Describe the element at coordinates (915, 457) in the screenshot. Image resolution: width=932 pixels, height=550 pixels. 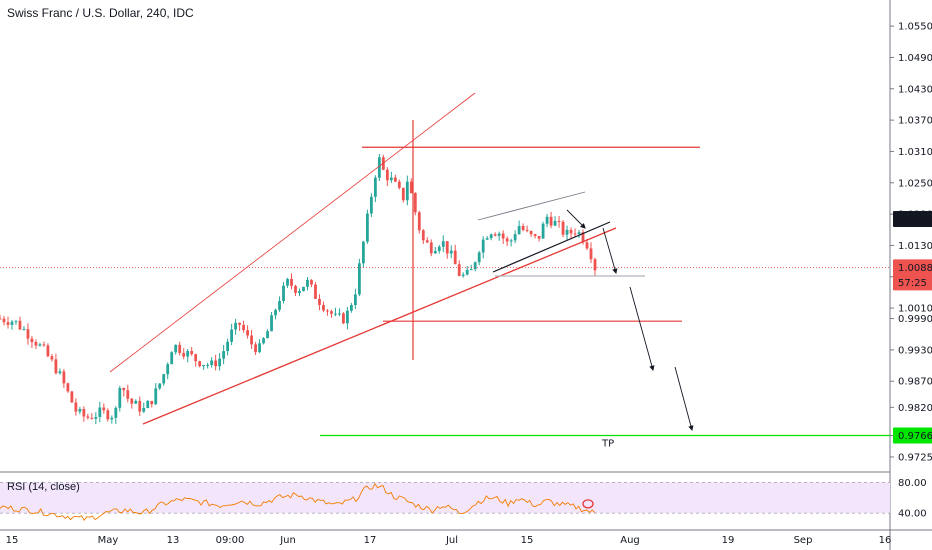
I see `y-tick-label: 0.9725` at that location.